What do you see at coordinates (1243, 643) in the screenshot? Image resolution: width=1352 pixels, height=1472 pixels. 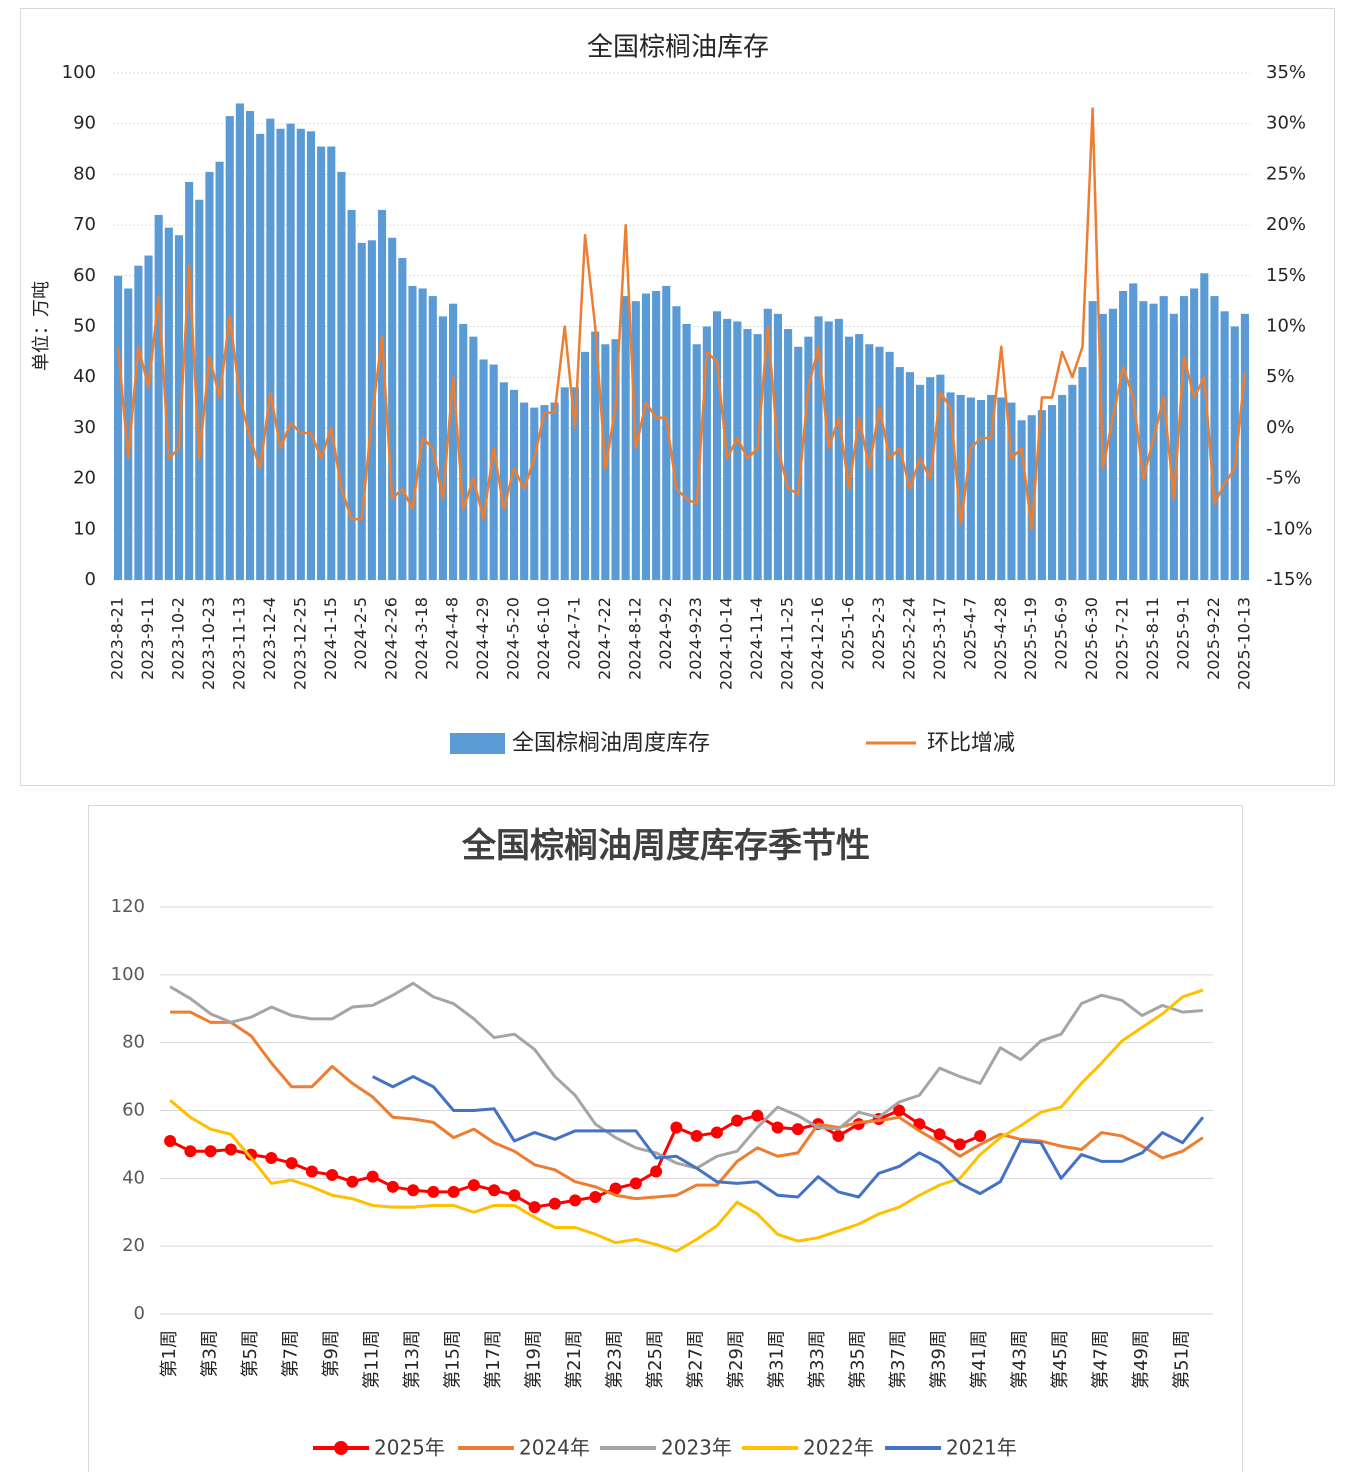 I see `x-tick-label: 2025-10-13` at bounding box center [1243, 643].